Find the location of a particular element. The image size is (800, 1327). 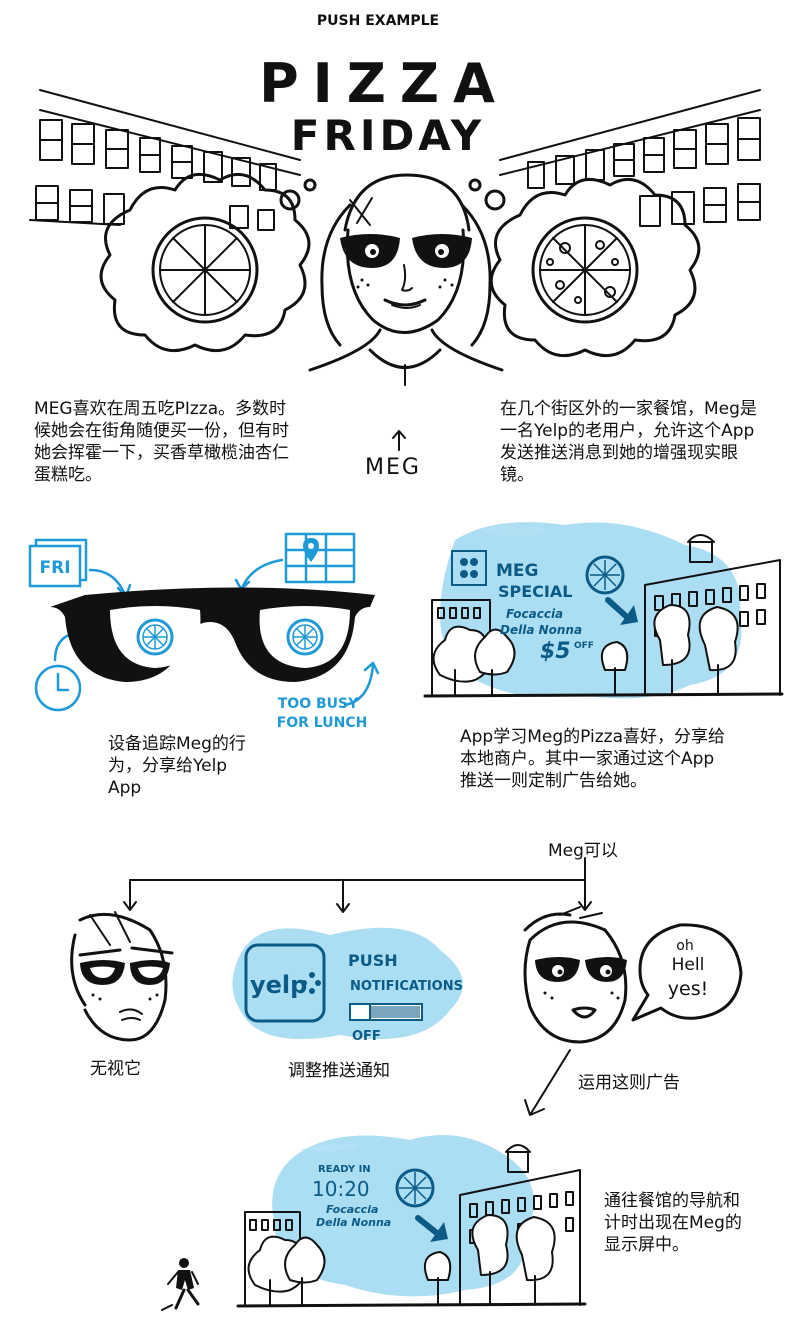

calendar-fri-label: FRI is located at coordinates (54, 568).